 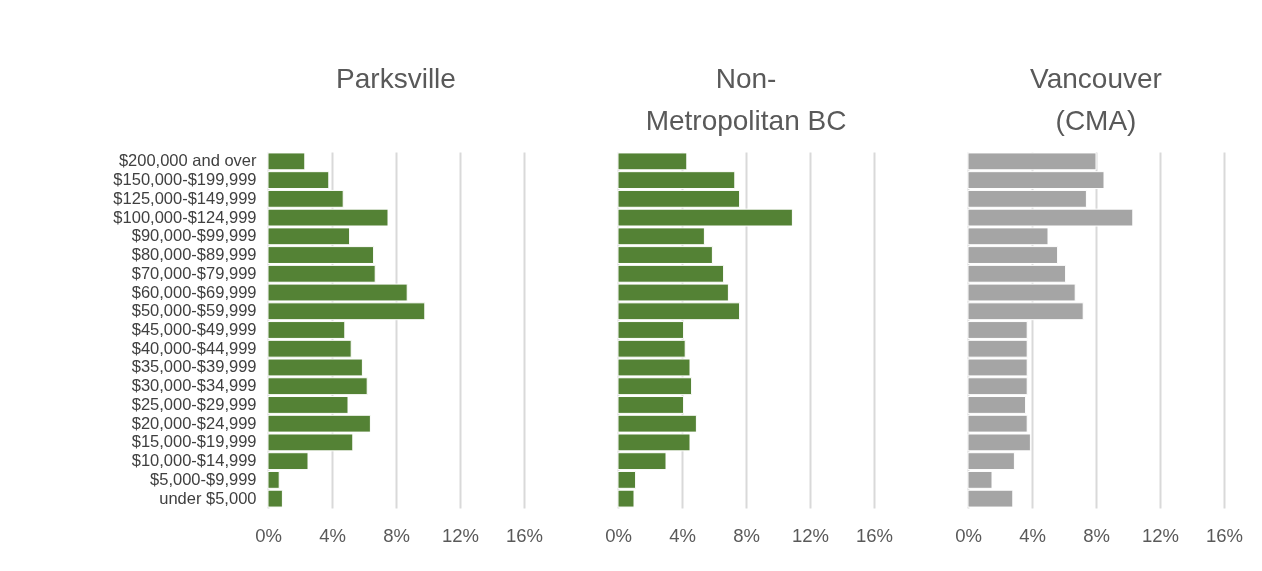 I want to click on chart-title: Vancouver (CMA), so click(x=1096, y=99).